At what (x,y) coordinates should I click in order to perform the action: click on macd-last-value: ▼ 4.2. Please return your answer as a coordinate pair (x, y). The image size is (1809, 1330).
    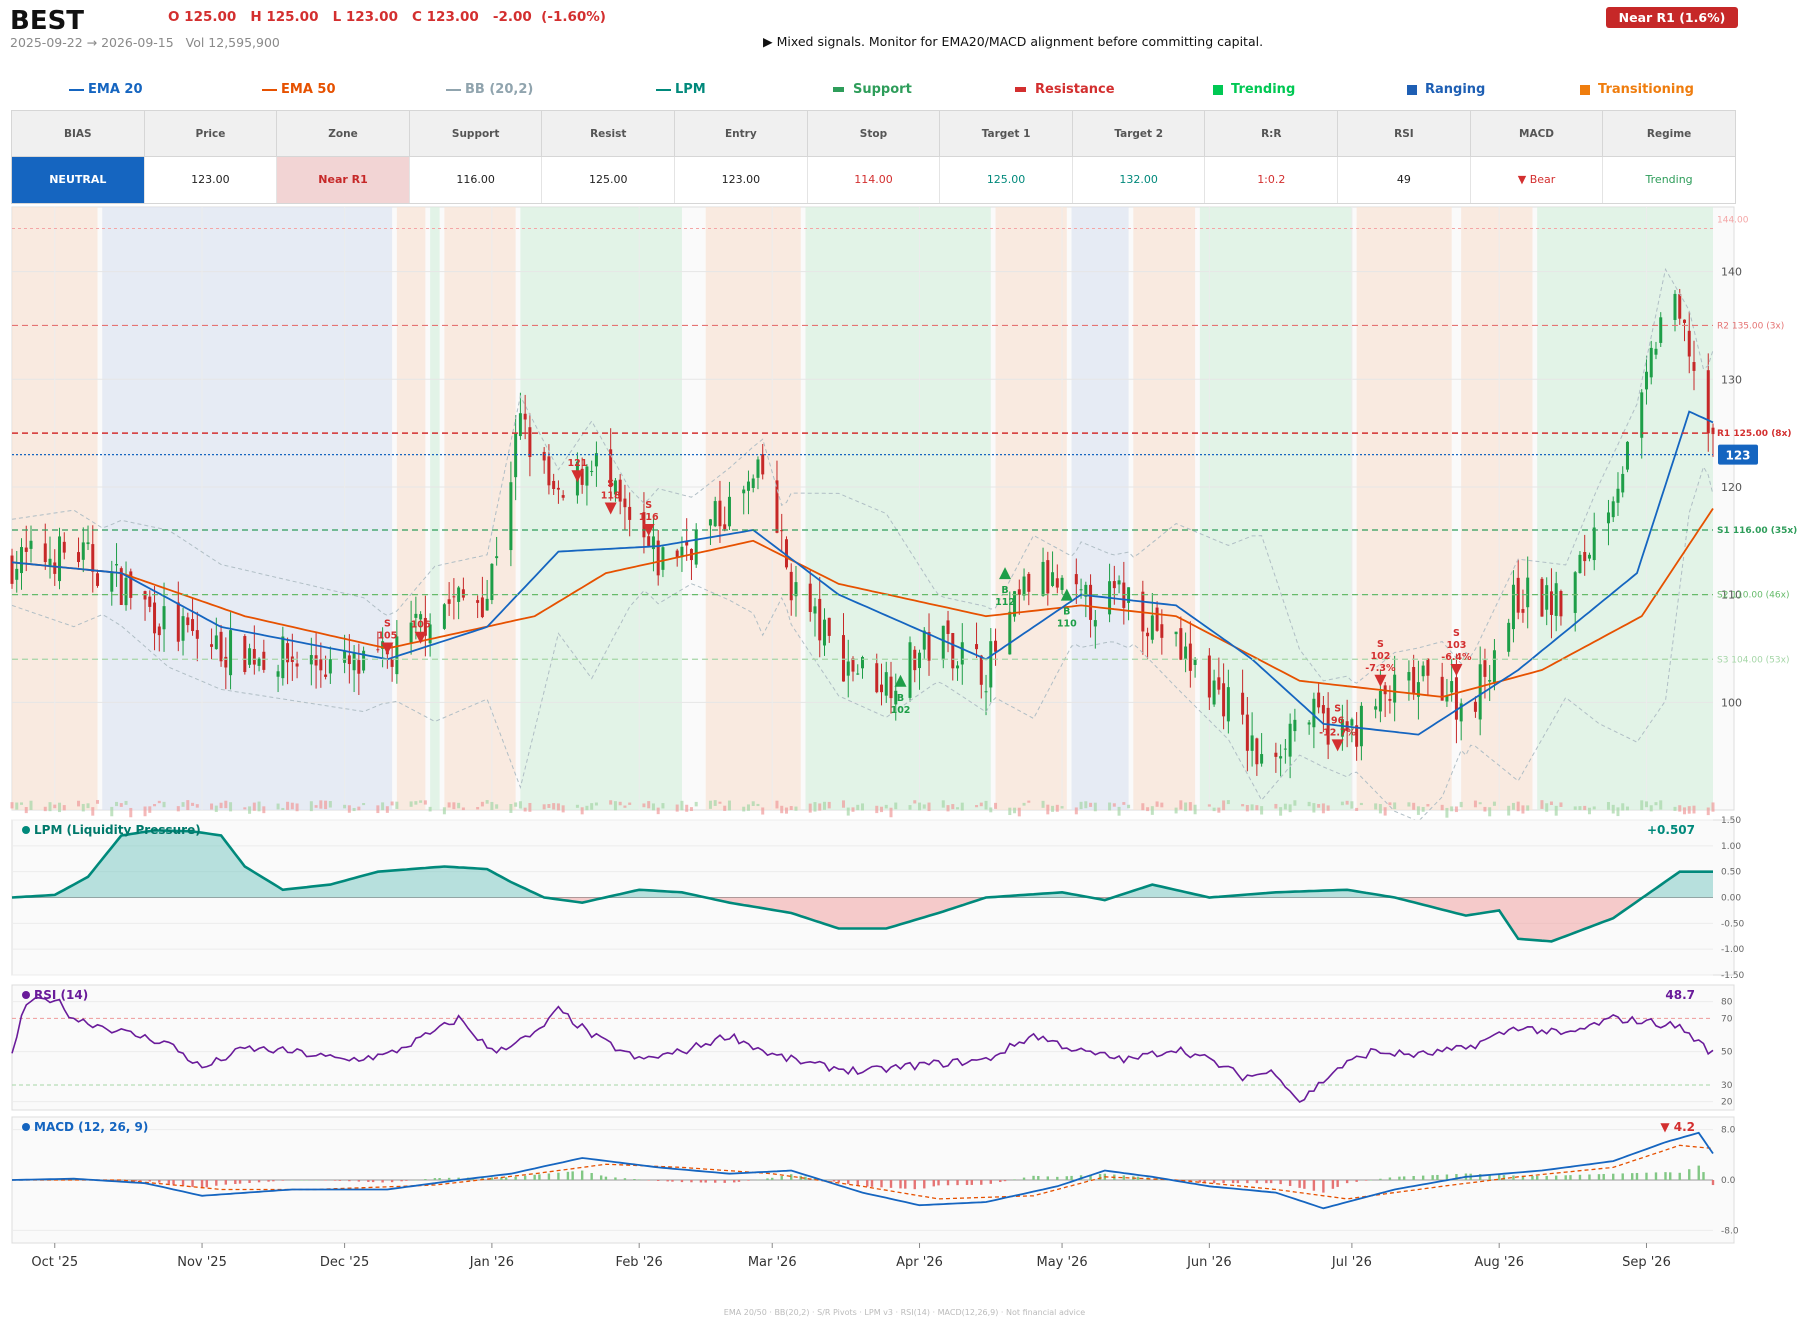
    Looking at the image, I should click on (1677, 1127).